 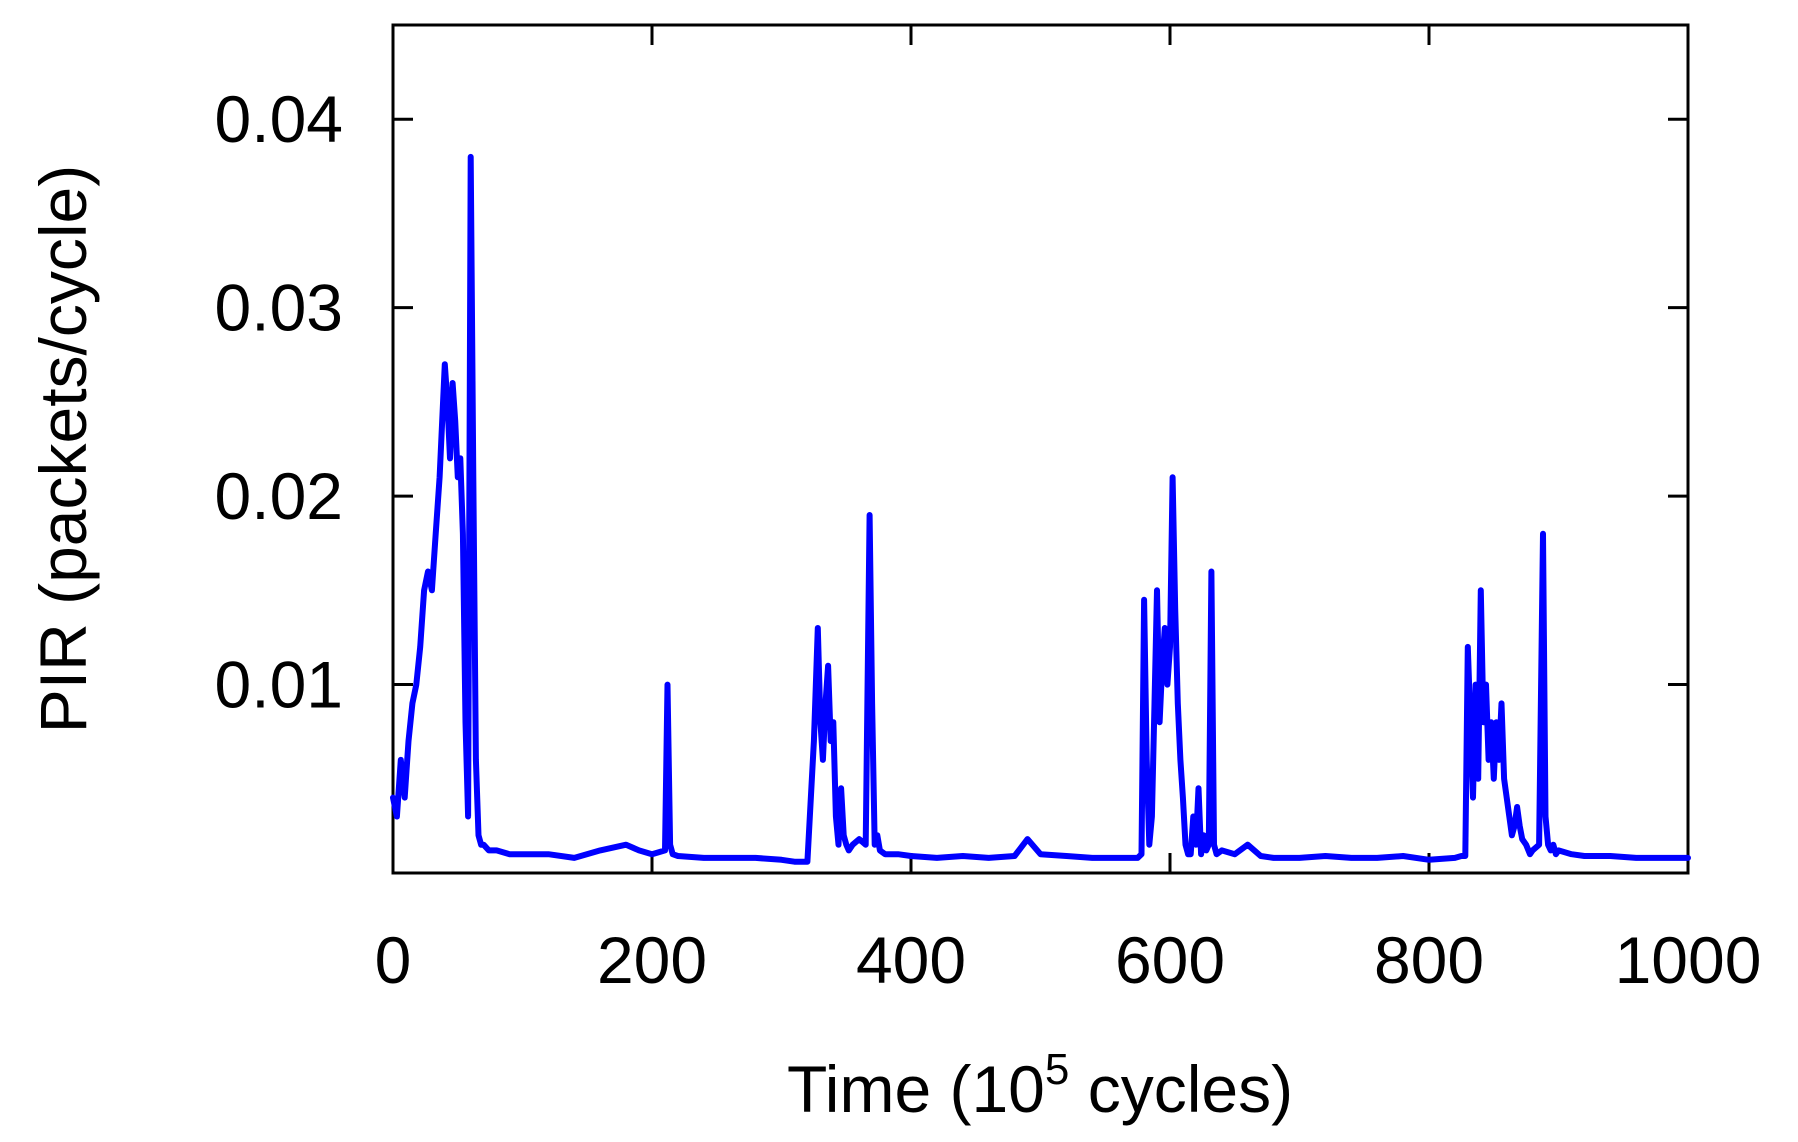 What do you see at coordinates (1170, 960) in the screenshot?
I see `x-tick-label: 600` at bounding box center [1170, 960].